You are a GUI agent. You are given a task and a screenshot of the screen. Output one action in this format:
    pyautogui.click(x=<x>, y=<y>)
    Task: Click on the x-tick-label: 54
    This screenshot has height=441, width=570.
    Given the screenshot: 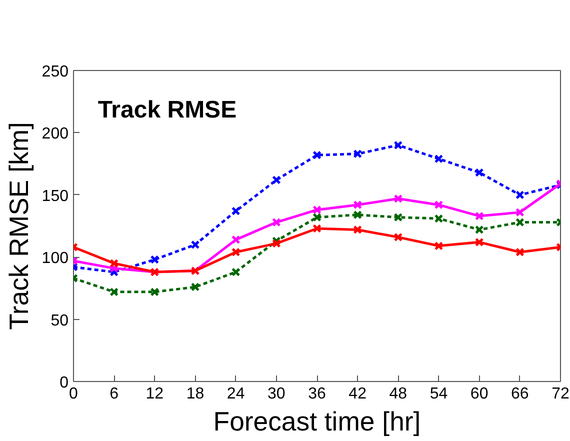 What is the action you would take?
    pyautogui.click(x=439, y=394)
    